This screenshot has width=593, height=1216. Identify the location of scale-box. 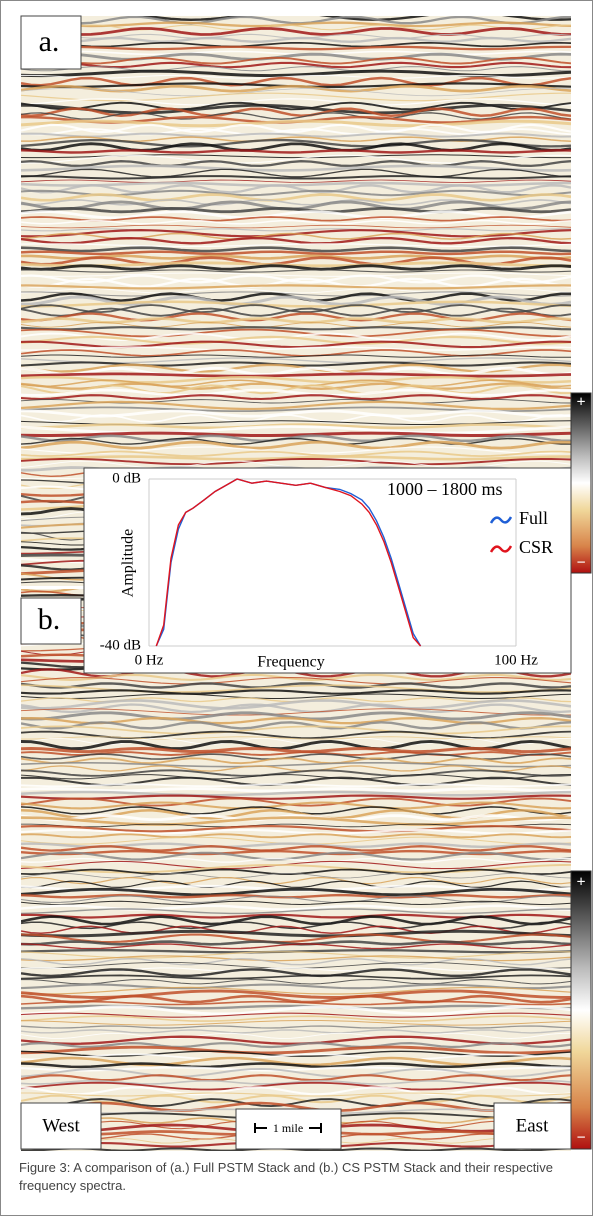
(288, 1129).